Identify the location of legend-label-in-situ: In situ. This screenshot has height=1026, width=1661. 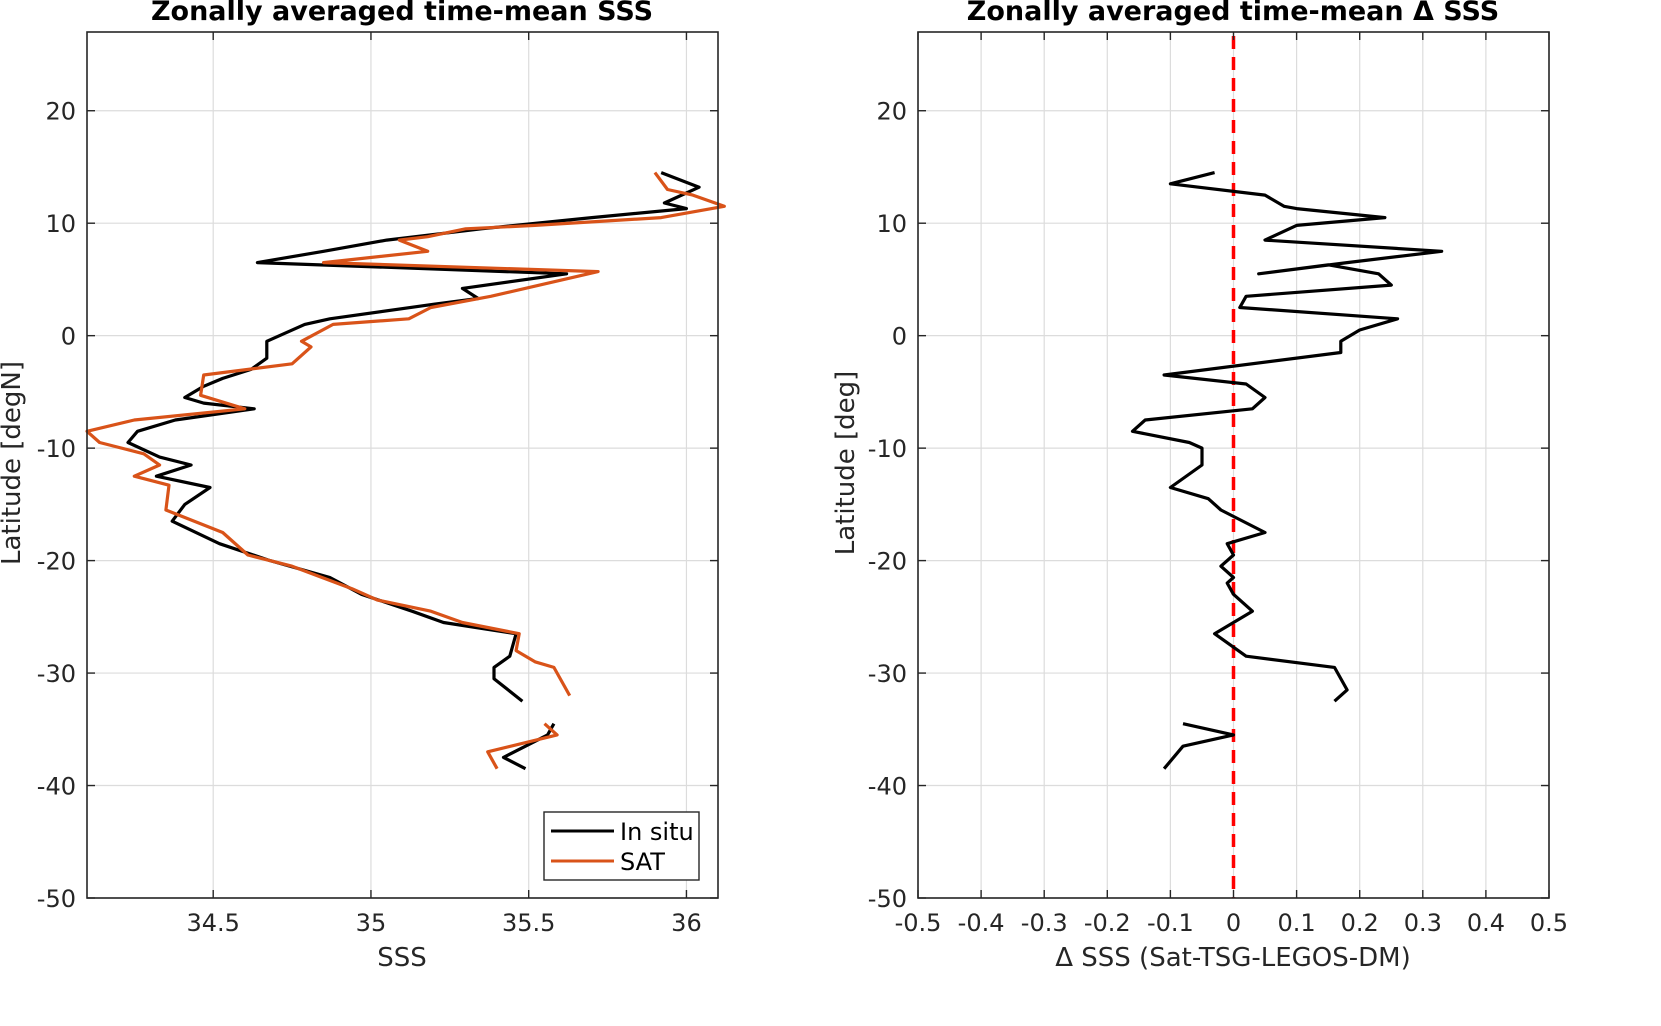
(657, 832).